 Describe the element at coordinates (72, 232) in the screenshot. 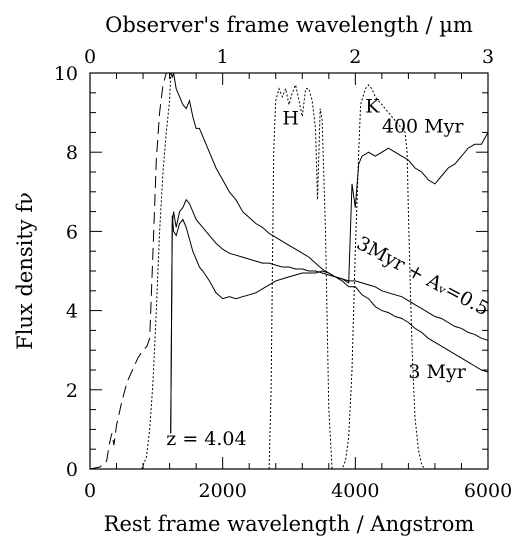

I see `y-tick-label: 6` at that location.